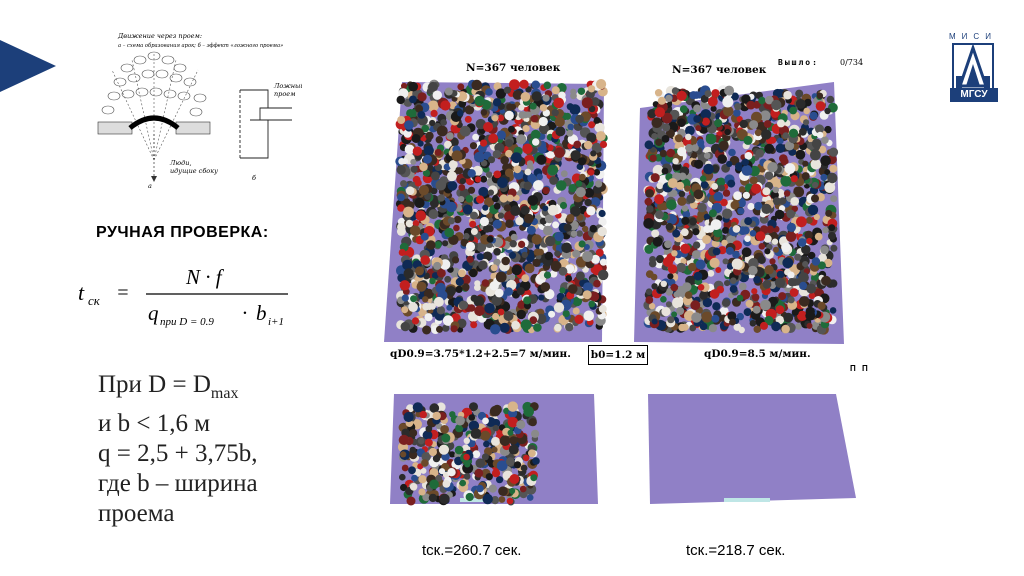  Describe the element at coordinates (736, 550) in the screenshot. I see `right-evacuation-time: tск.=218.7 сек.` at that location.